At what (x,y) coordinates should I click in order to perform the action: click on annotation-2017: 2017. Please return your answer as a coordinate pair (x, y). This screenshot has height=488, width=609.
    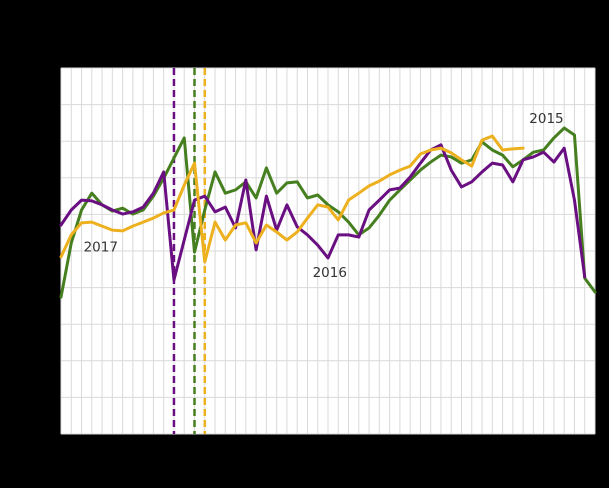
    Looking at the image, I should click on (101, 247).